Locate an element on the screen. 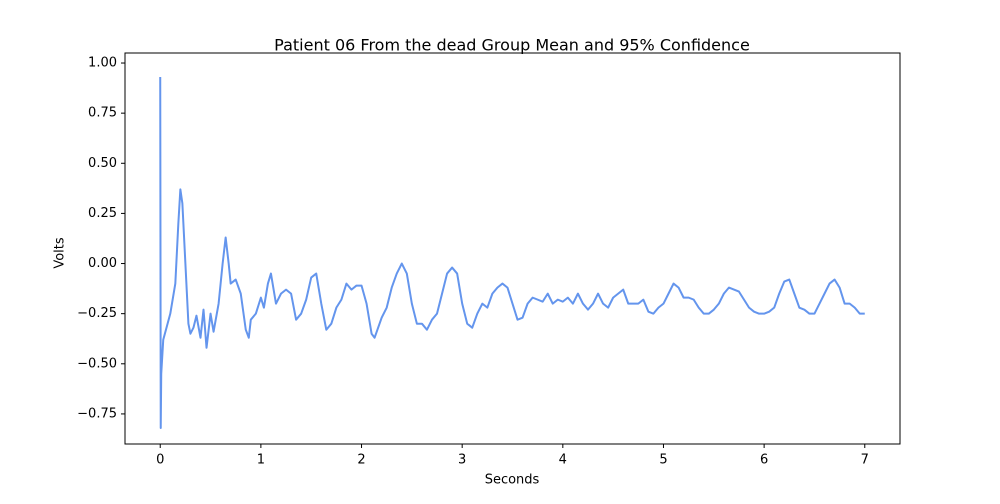 The image size is (1000, 504). x-tick-label: 3 is located at coordinates (462, 460).